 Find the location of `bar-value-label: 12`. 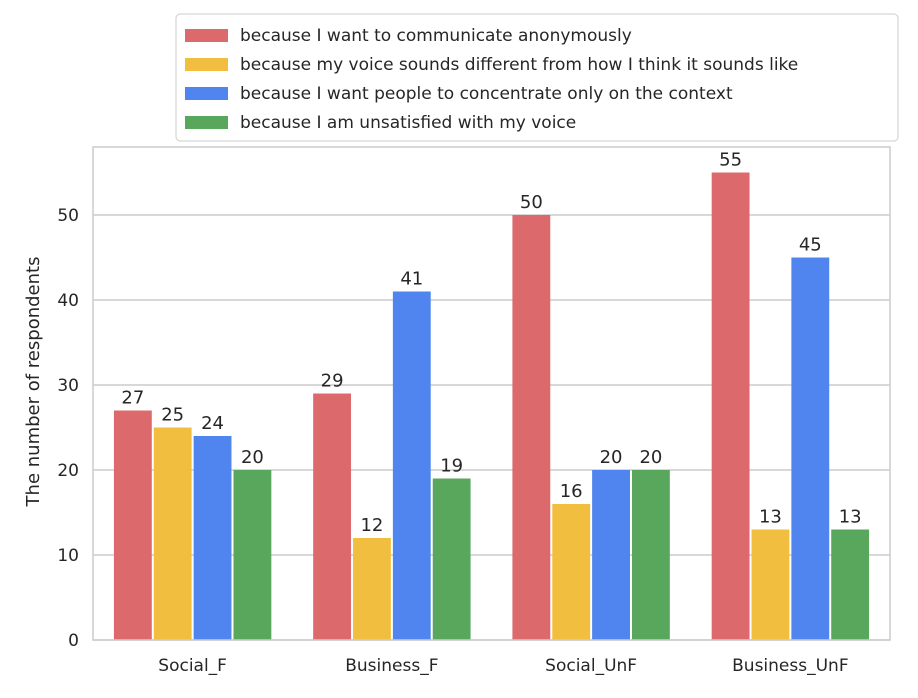

bar-value-label: 12 is located at coordinates (371, 525).